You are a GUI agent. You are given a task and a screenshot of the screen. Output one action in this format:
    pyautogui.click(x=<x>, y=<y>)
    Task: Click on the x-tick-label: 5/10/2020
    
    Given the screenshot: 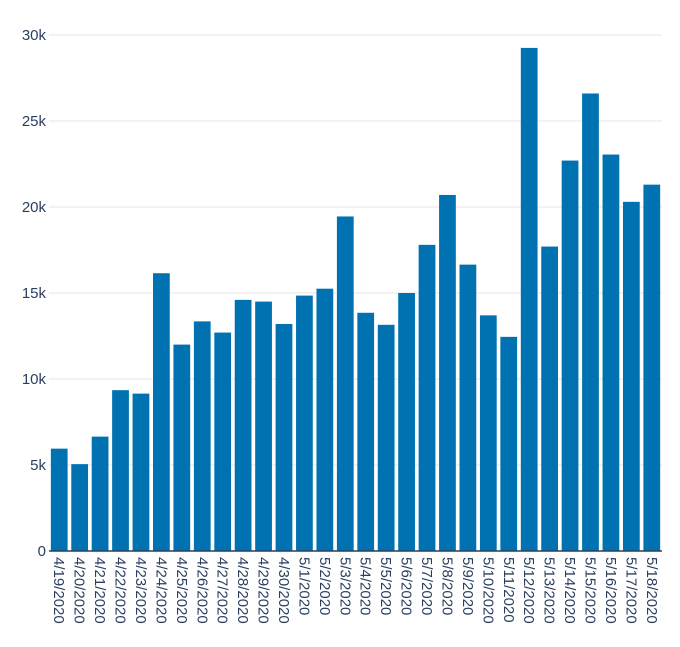 What is the action you would take?
    pyautogui.click(x=487, y=590)
    